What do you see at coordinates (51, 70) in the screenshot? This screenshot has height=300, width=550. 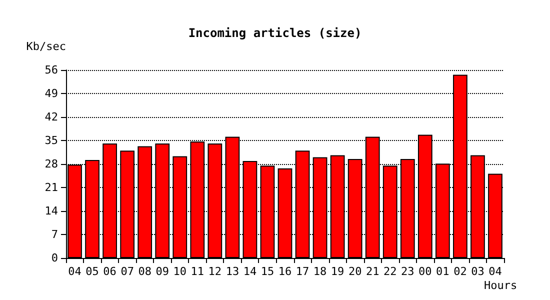 I see `y-tick-label: 56` at bounding box center [51, 70].